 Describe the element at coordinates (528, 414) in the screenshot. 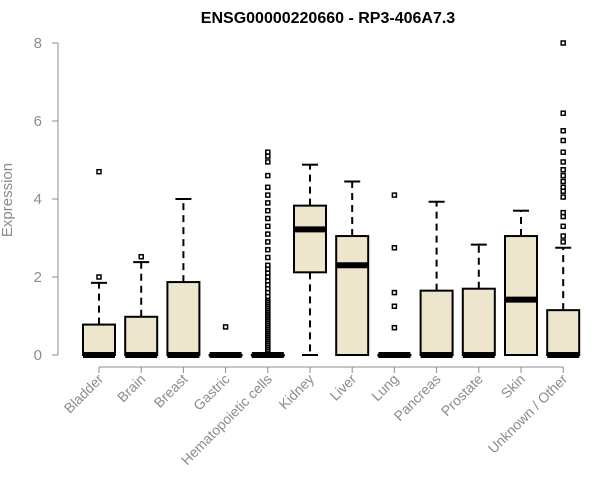

I see `x-tick-label: Unknown / Other` at that location.